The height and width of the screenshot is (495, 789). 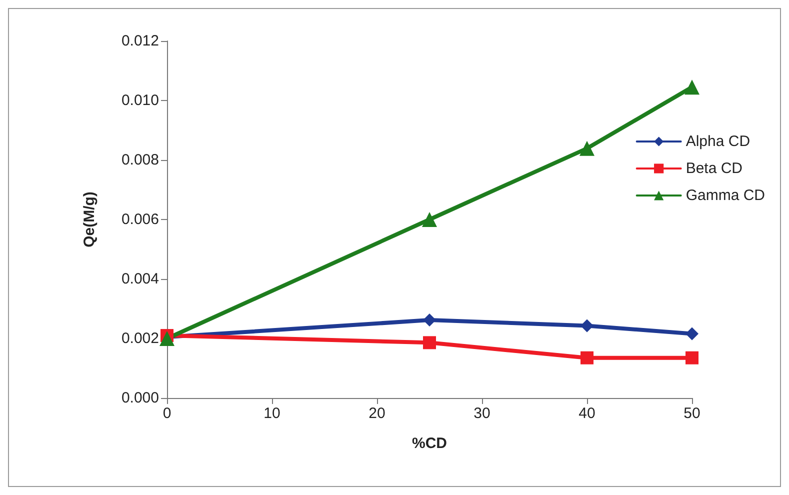 I want to click on x-axis-title: %CD, so click(x=430, y=443).